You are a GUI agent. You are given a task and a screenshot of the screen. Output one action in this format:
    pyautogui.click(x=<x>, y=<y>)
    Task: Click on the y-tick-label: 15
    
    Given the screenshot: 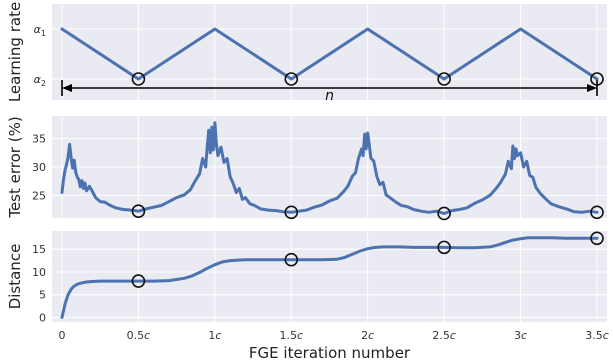 What is the action you would take?
    pyautogui.click(x=39, y=249)
    